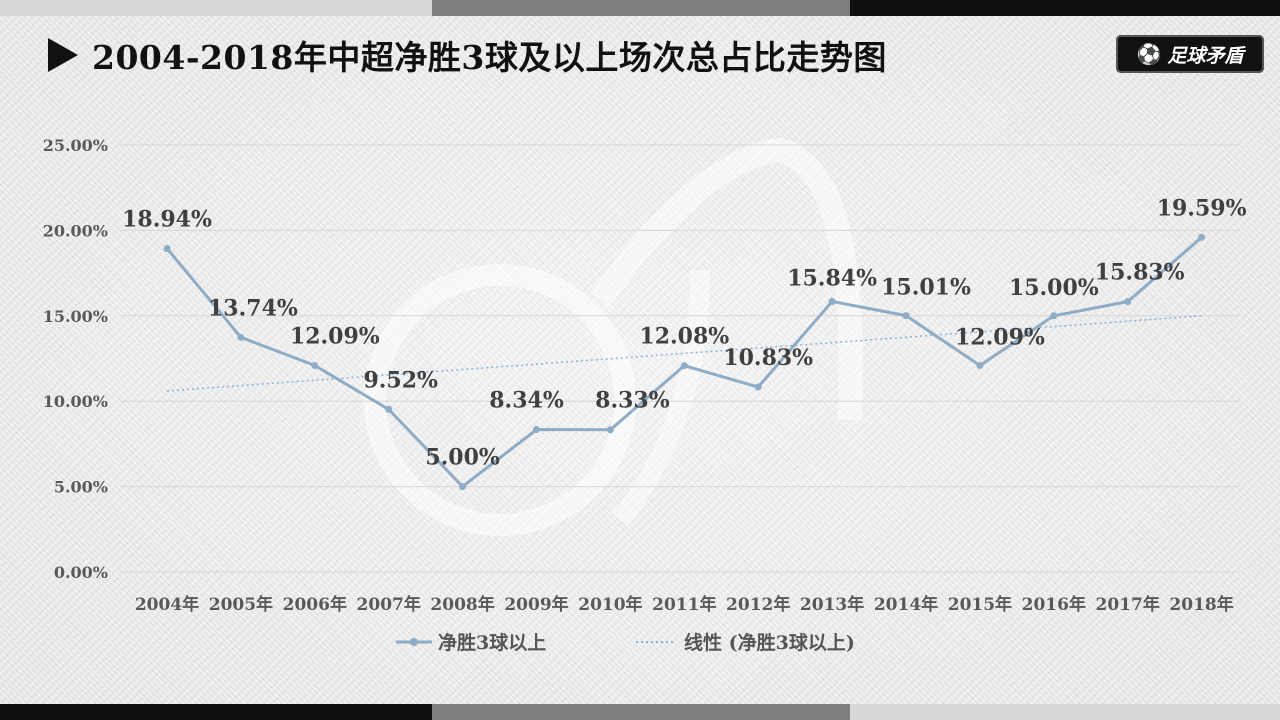  I want to click on title-arrow-icon, so click(63, 55).